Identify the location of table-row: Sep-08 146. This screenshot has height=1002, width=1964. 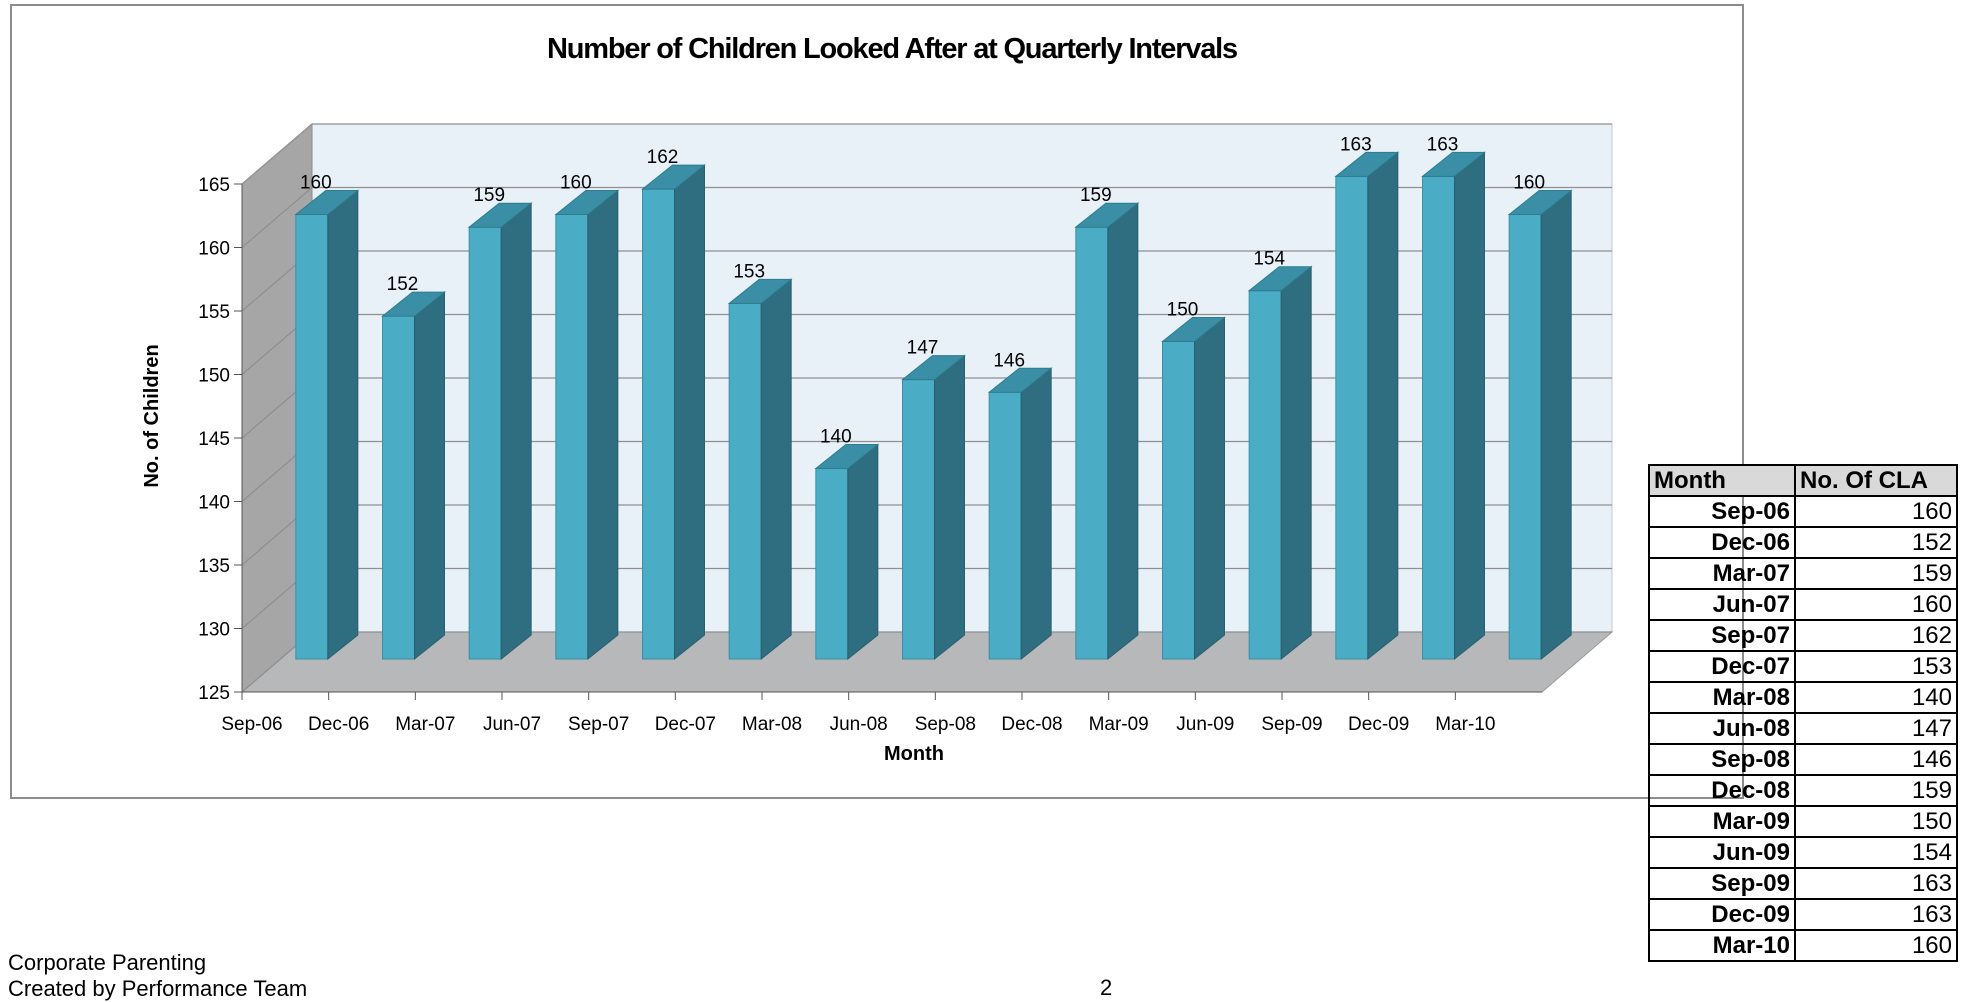
(1803, 759).